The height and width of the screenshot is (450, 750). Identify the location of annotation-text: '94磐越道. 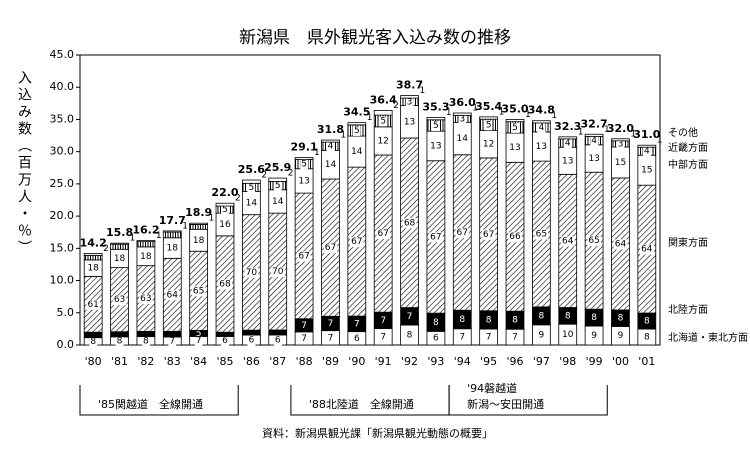
(492, 388).